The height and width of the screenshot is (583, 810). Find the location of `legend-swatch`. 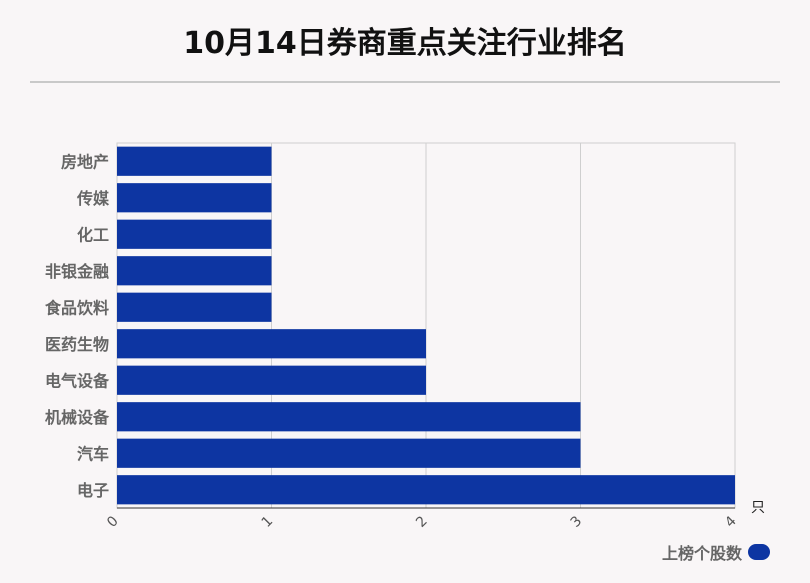

legend-swatch is located at coordinates (759, 552).